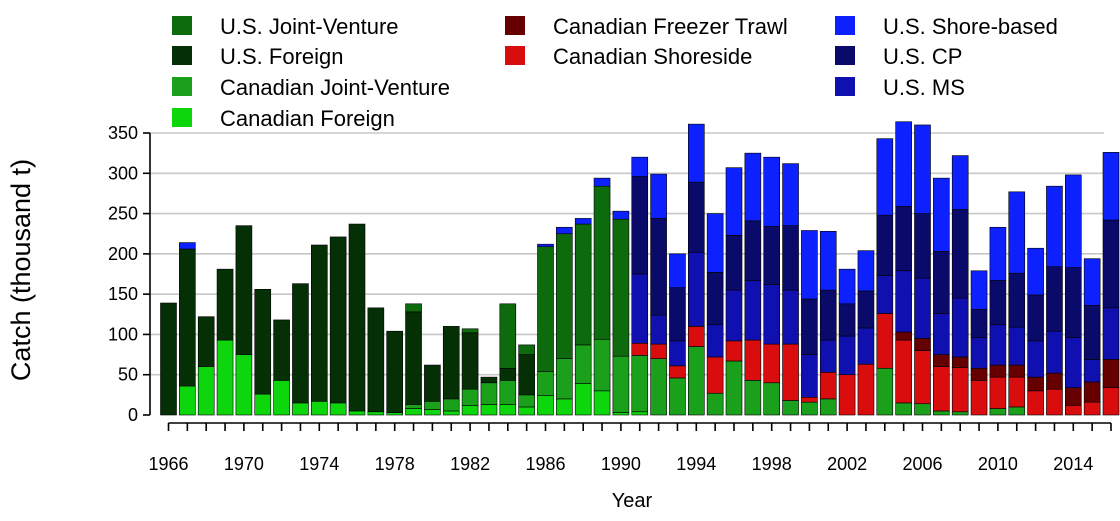  What do you see at coordinates (526, 401) in the screenshot?
I see `bar-1985-canadian-joint-venture` at bounding box center [526, 401].